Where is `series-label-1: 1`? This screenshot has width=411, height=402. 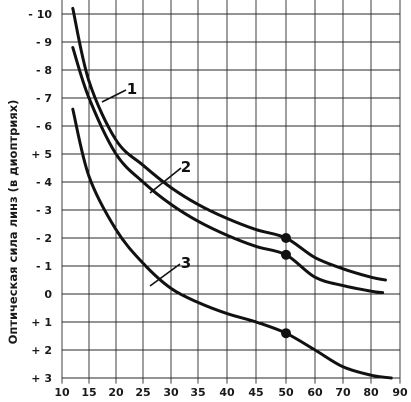
series-label-1: 1 is located at coordinates (132, 89).